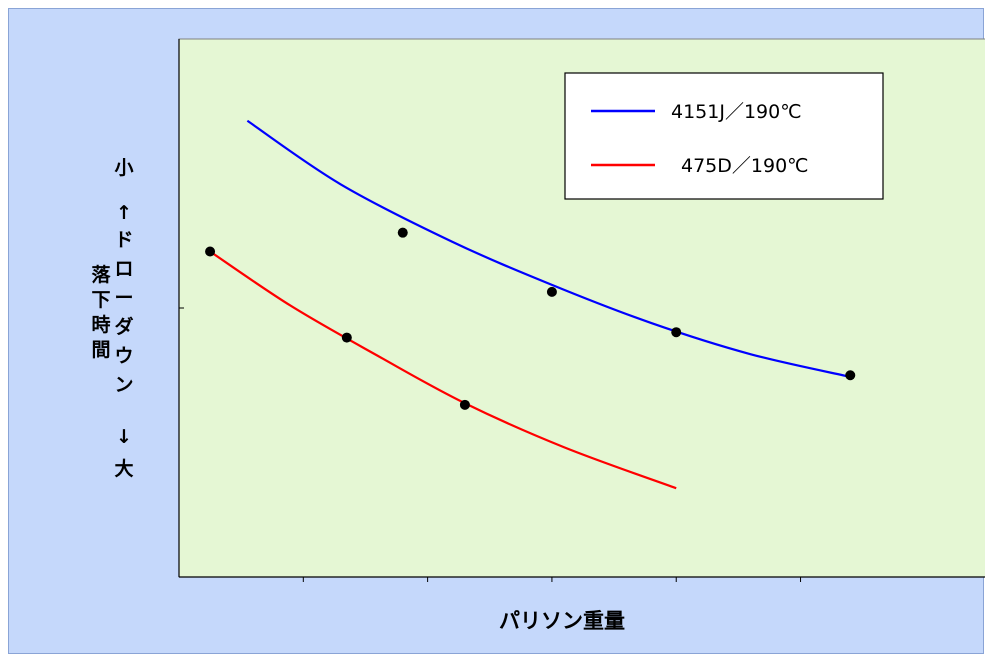  Describe the element at coordinates (745, 166) in the screenshot. I see `legend-label-2: 475D／190℃` at that location.